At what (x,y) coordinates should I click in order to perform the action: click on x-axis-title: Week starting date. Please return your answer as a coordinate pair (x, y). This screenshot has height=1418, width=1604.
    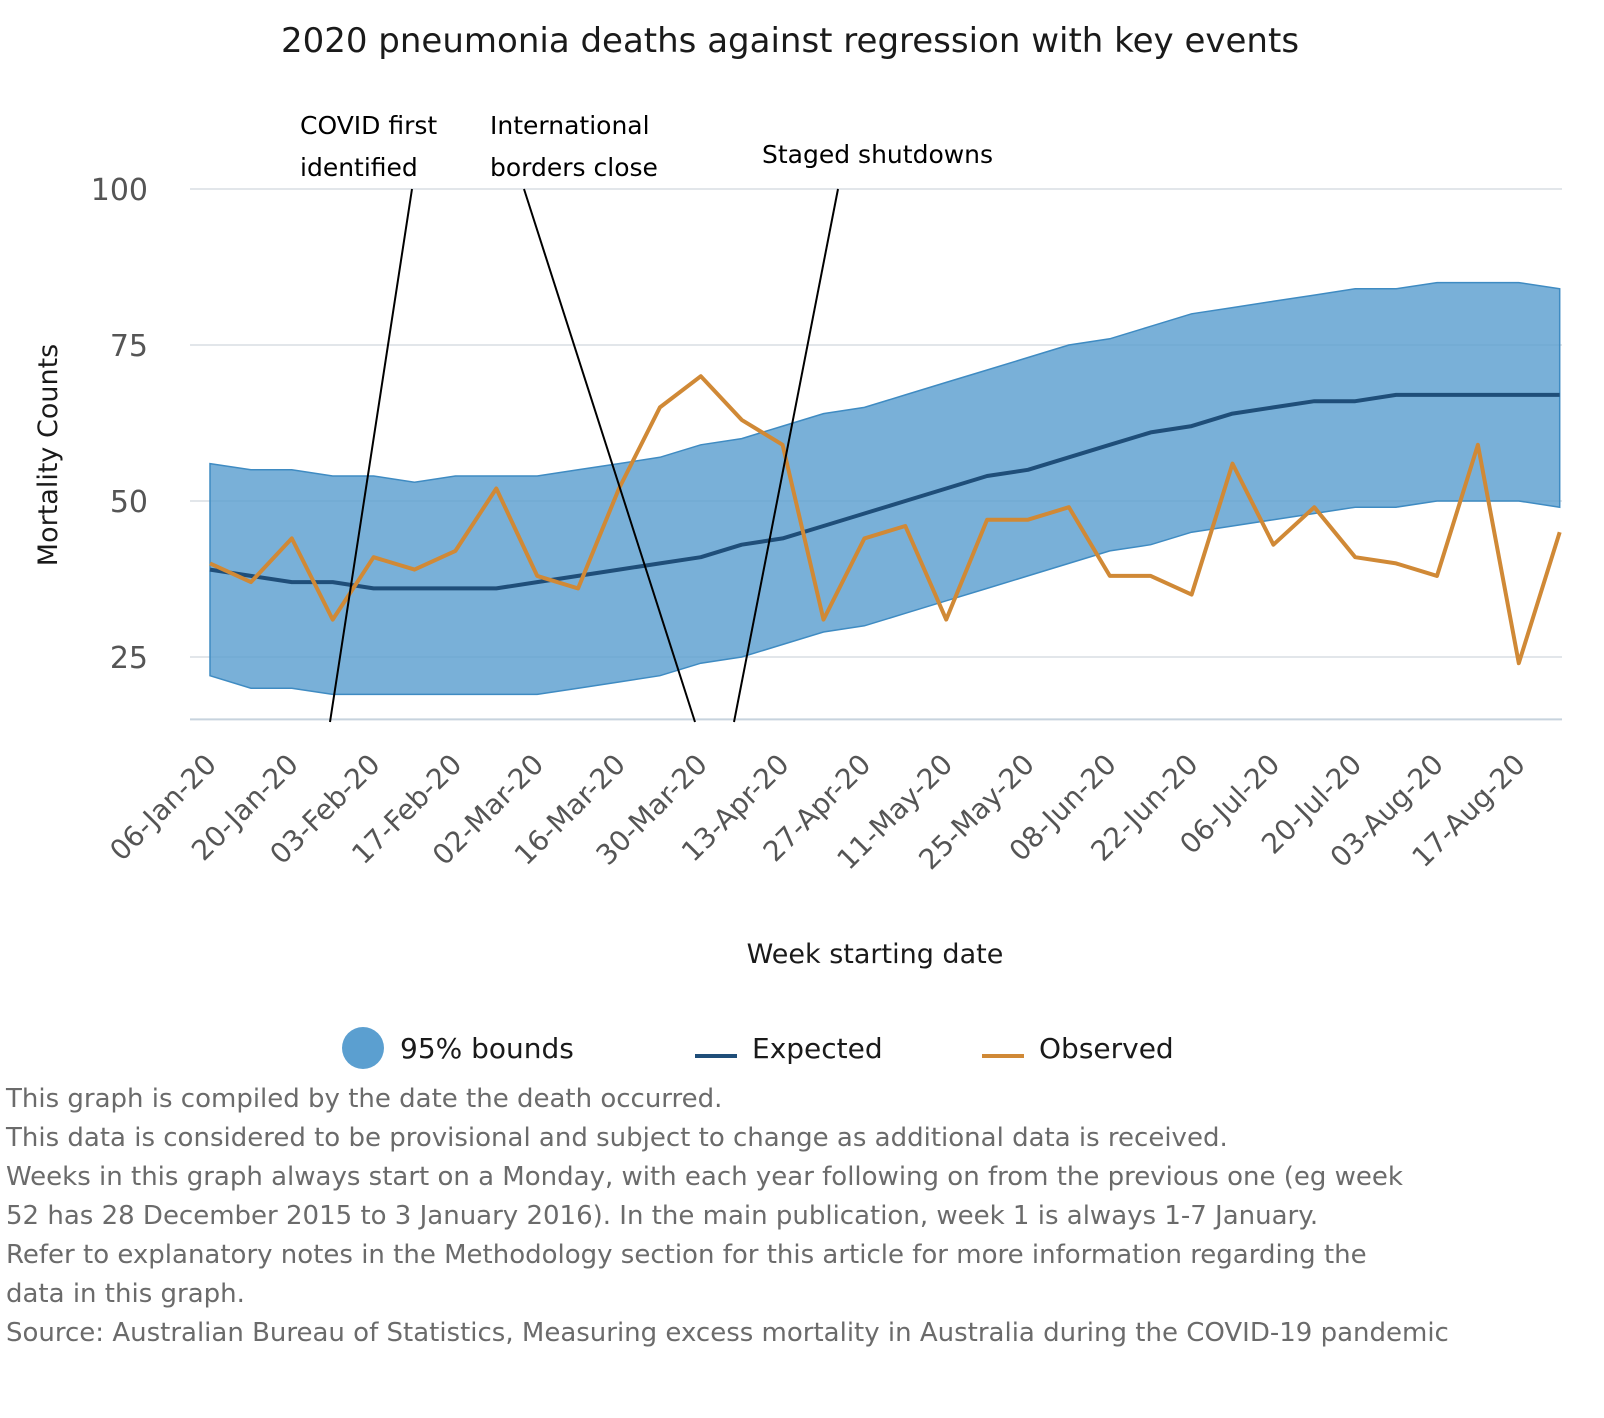
    Looking at the image, I should click on (875, 954).